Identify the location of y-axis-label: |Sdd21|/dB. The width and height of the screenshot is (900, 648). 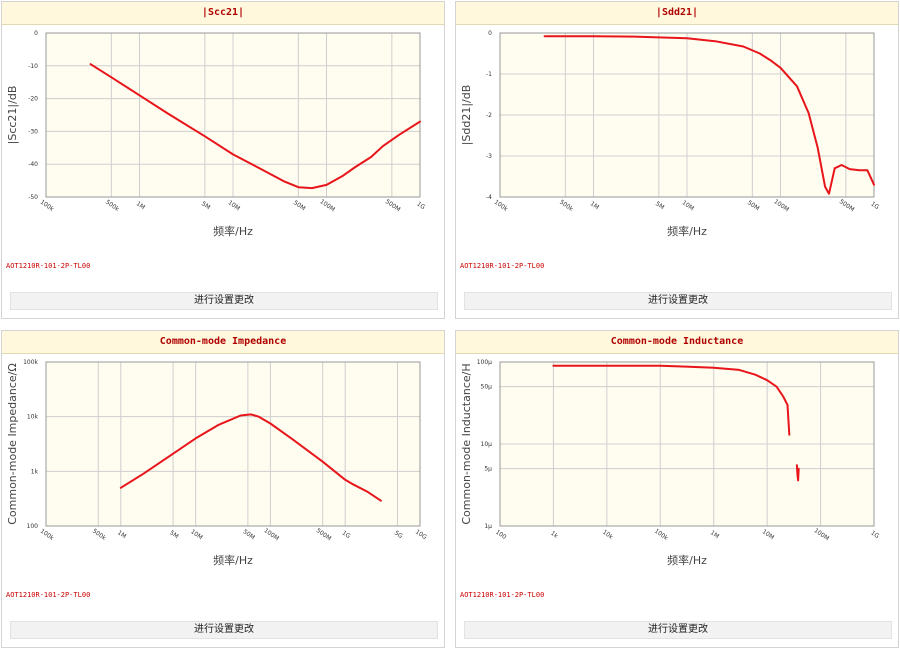
(466, 115).